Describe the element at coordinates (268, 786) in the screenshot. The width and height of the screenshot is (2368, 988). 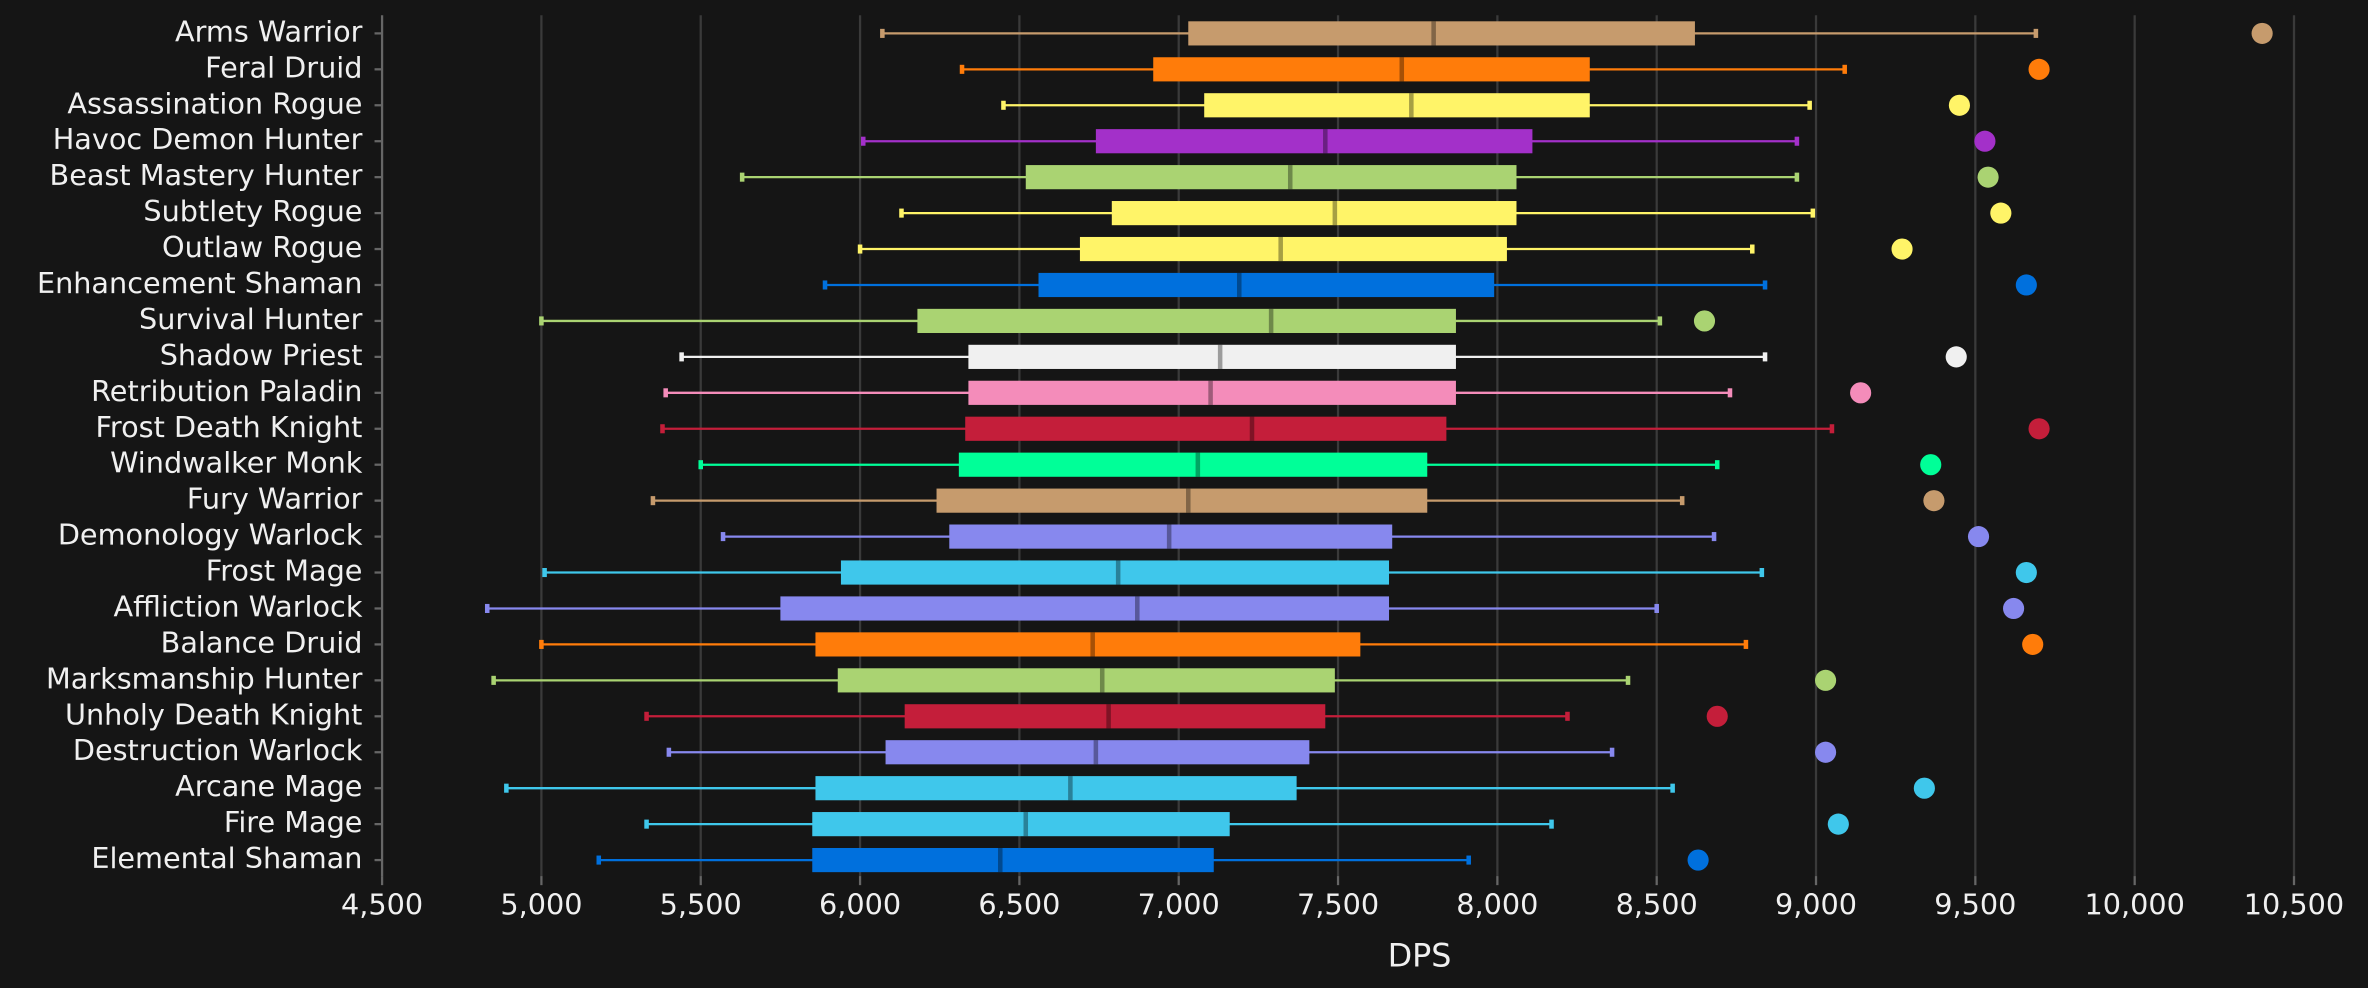
I see `category-label: Arcane Mage` at that location.